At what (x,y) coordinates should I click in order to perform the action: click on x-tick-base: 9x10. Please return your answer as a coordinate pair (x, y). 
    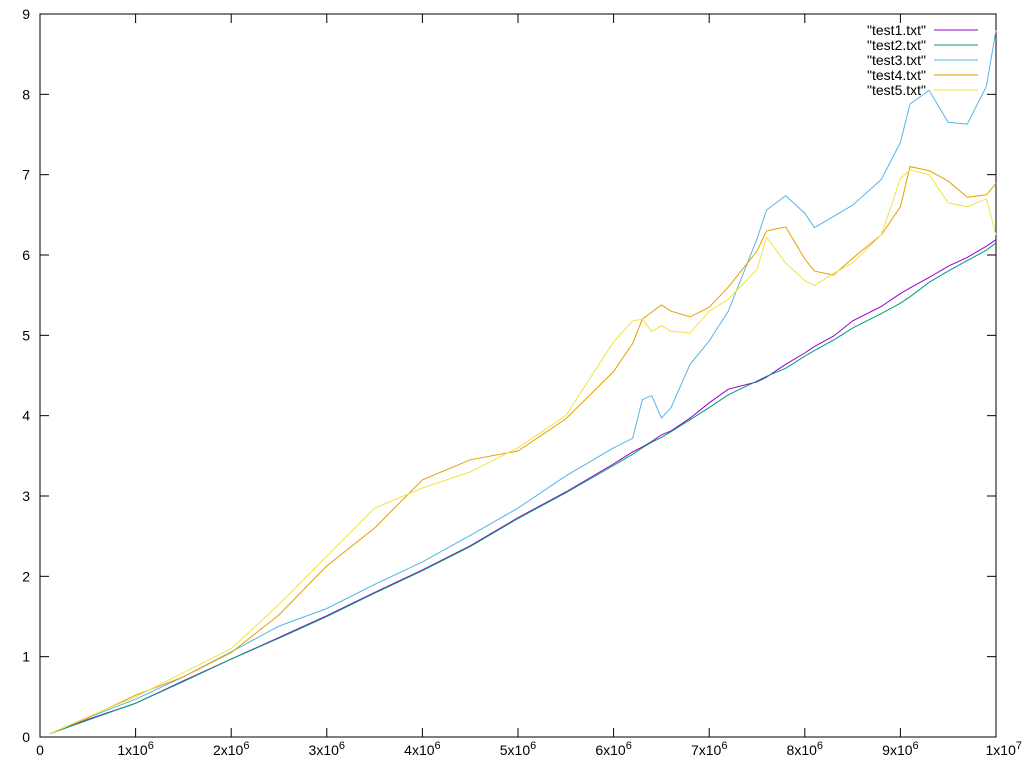
    Looking at the image, I should click on (897, 750).